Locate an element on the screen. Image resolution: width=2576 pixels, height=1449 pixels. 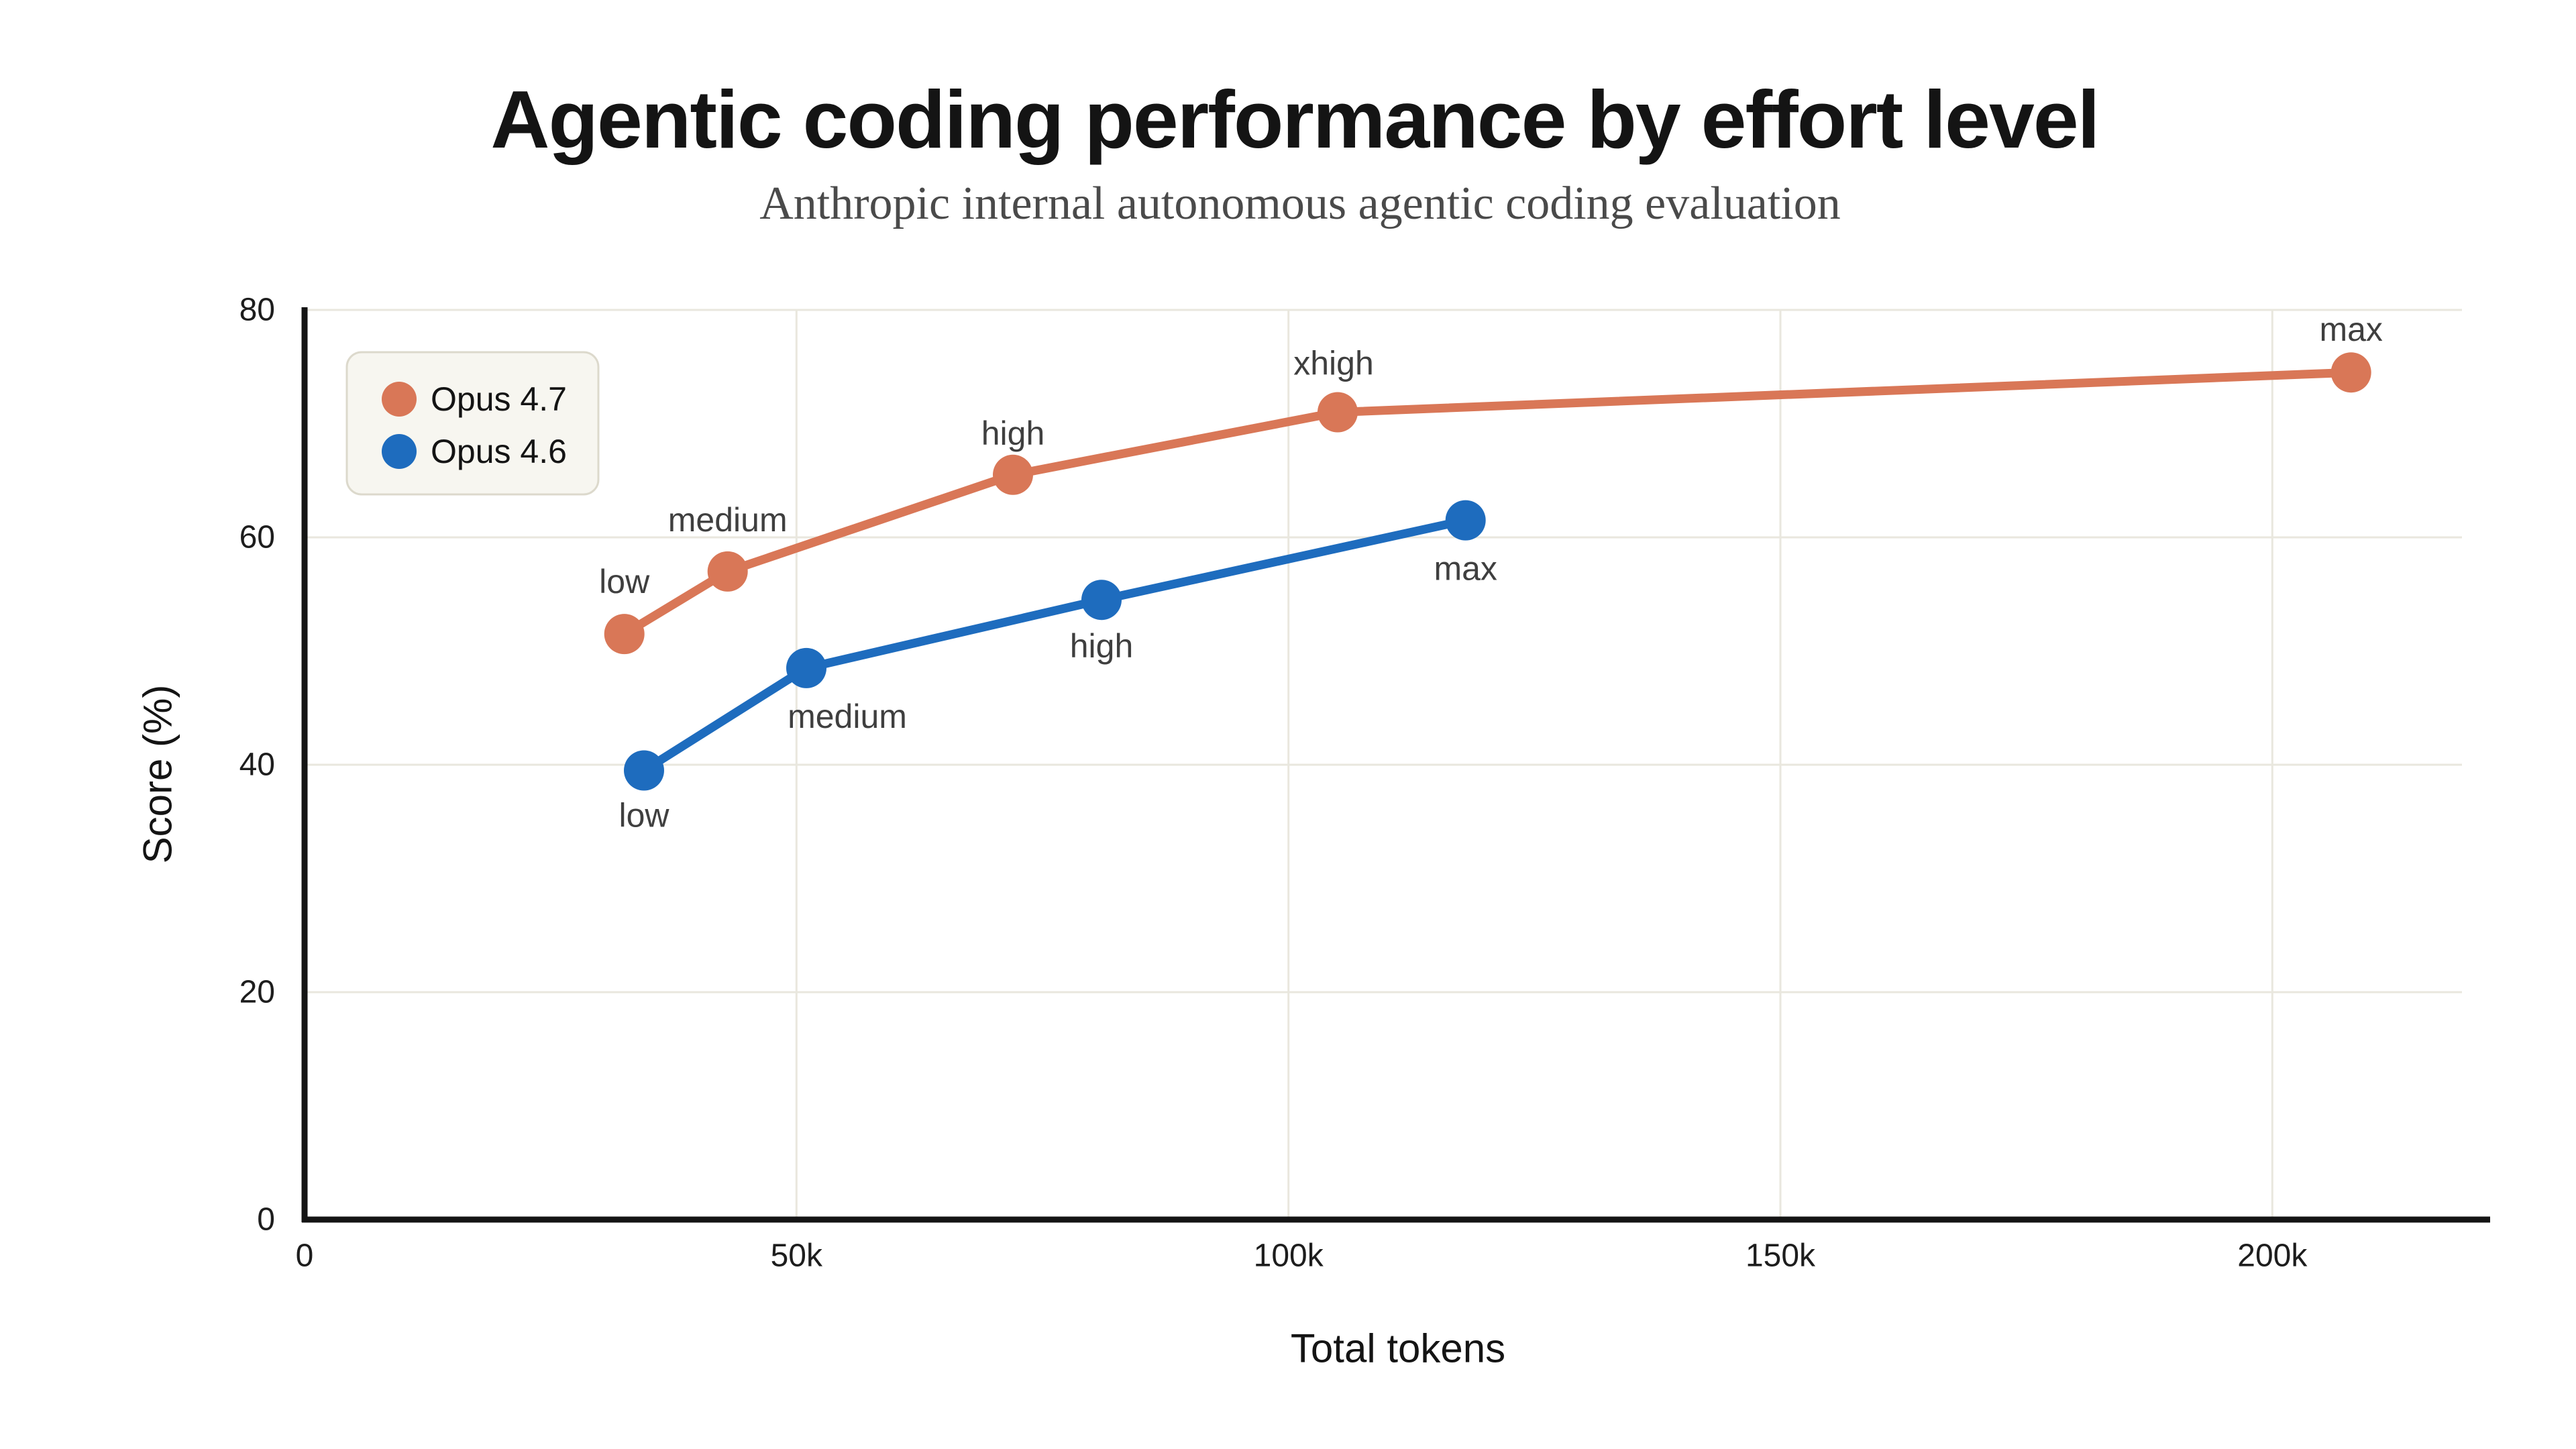
x-tick-label: 100k is located at coordinates (1289, 1256).